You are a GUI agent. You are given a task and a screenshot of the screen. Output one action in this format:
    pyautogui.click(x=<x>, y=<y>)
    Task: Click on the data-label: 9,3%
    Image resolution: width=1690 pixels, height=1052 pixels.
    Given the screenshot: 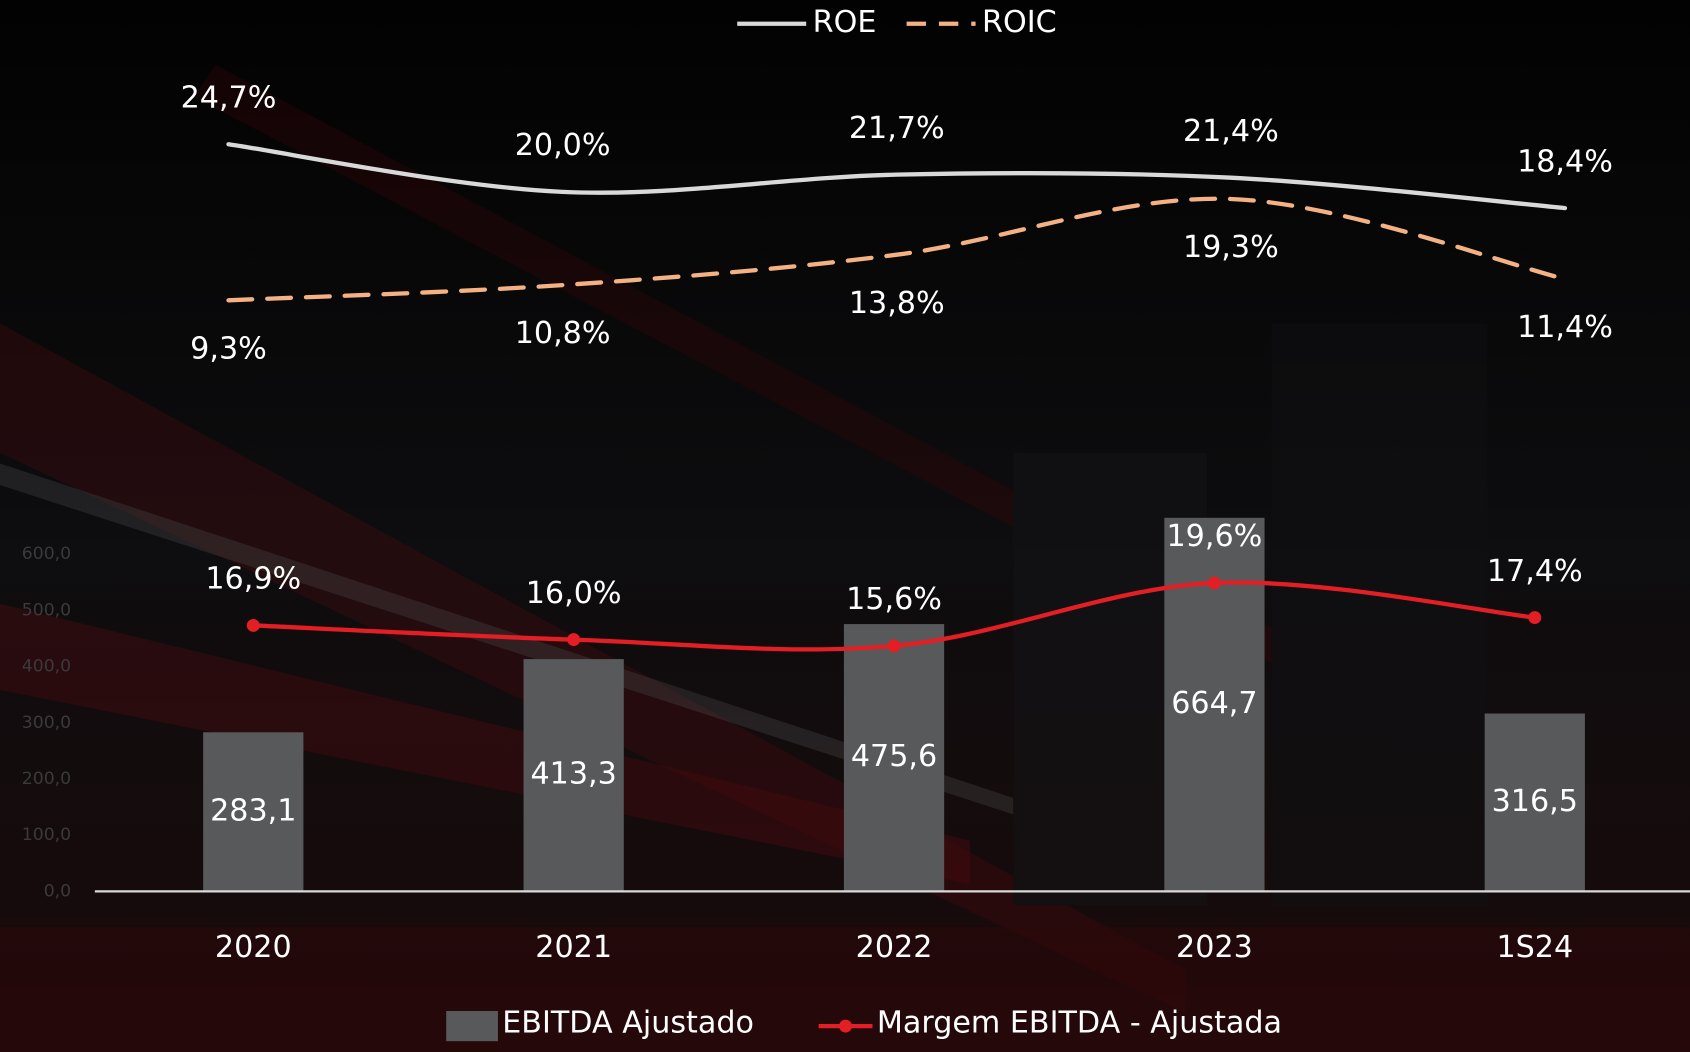 What is the action you would take?
    pyautogui.click(x=228, y=348)
    